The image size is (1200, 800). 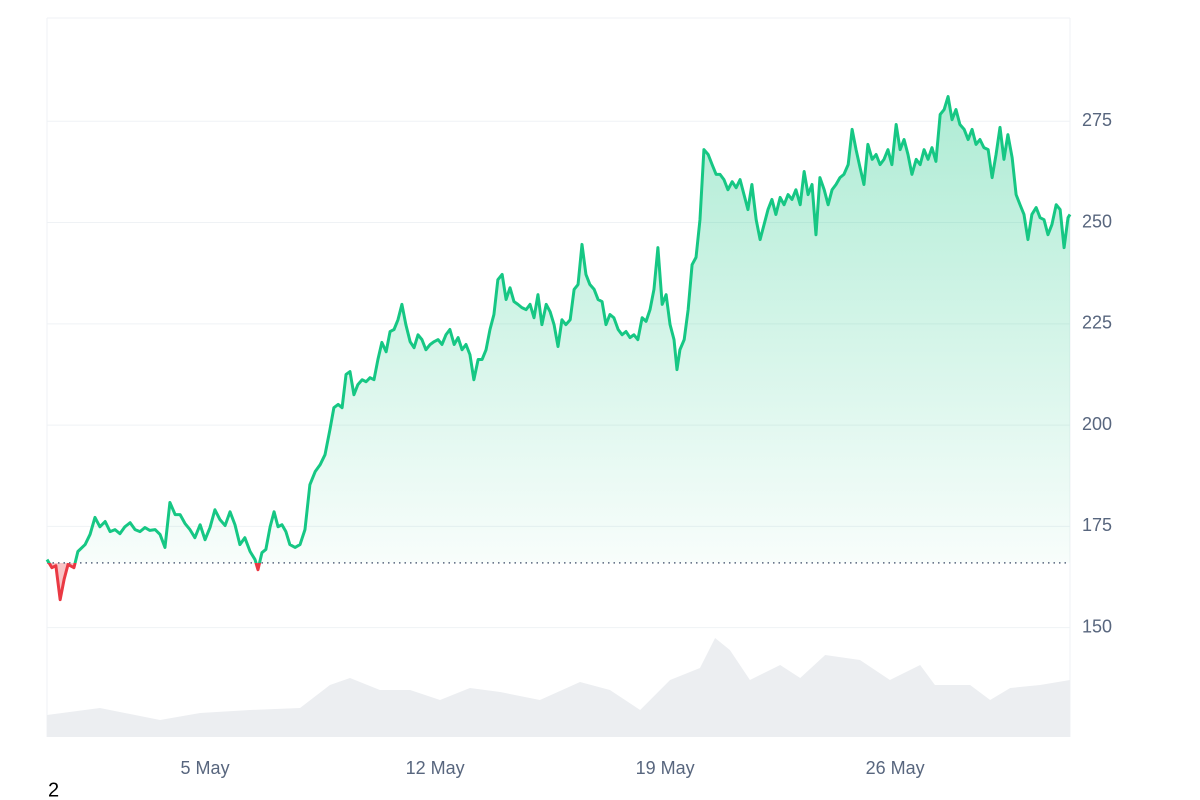 What do you see at coordinates (53, 789) in the screenshot?
I see `footer-note: 2` at bounding box center [53, 789].